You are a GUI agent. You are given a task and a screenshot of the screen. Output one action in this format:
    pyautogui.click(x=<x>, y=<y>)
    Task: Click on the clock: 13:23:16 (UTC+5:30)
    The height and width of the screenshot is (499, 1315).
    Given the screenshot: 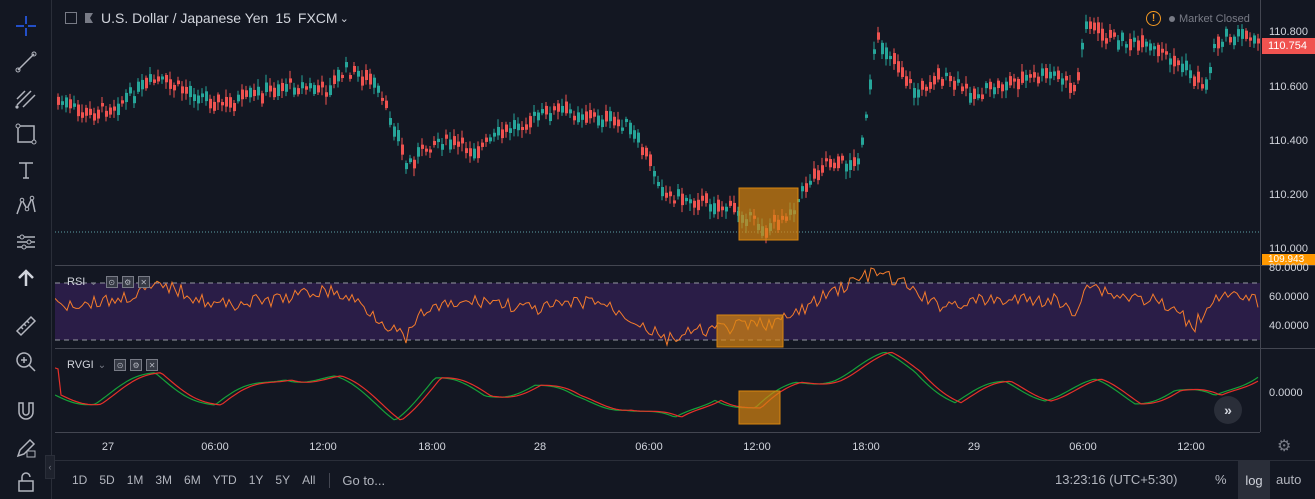 What is the action you would take?
    pyautogui.click(x=1116, y=479)
    